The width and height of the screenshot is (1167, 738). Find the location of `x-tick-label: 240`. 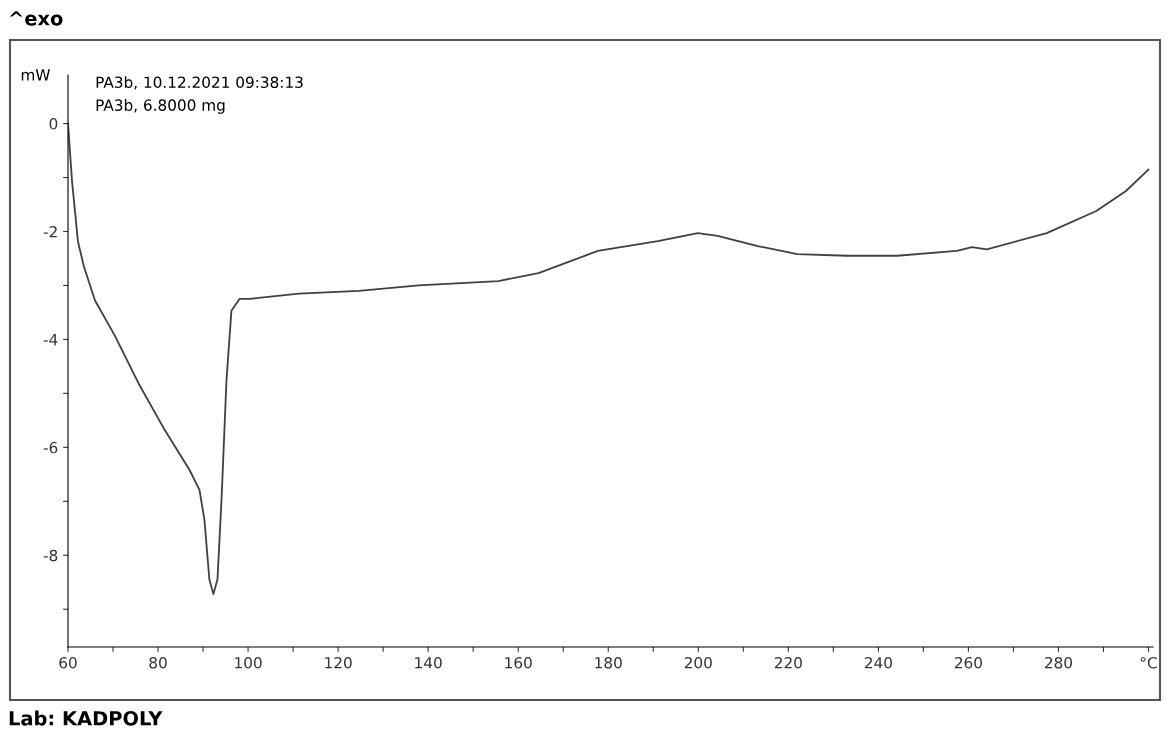

x-tick-label: 240 is located at coordinates (878, 662).